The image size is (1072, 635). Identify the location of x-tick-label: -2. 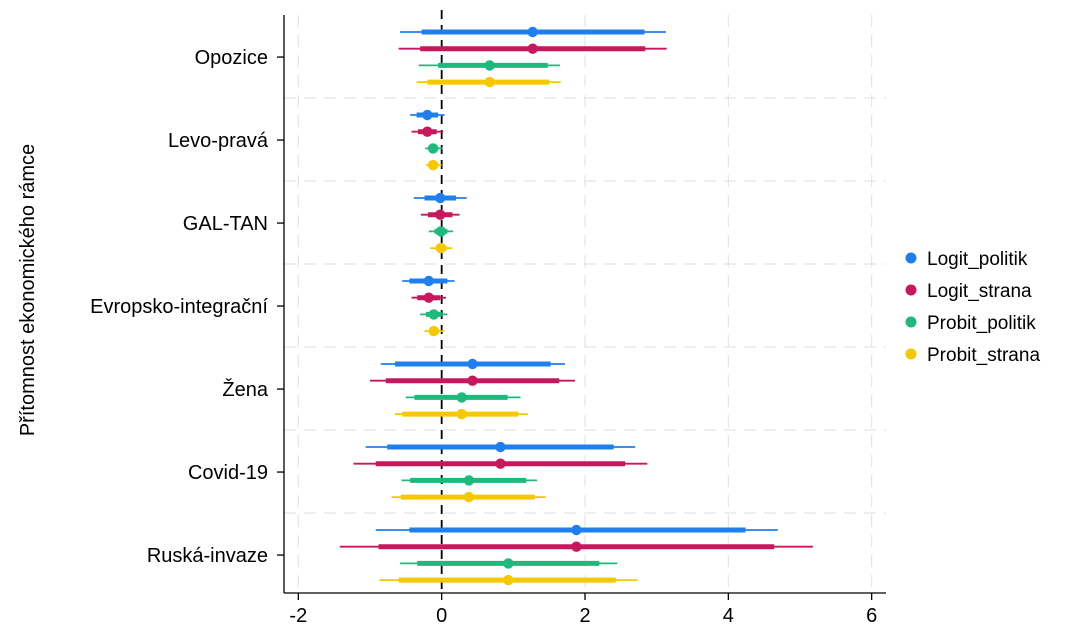
(298, 616).